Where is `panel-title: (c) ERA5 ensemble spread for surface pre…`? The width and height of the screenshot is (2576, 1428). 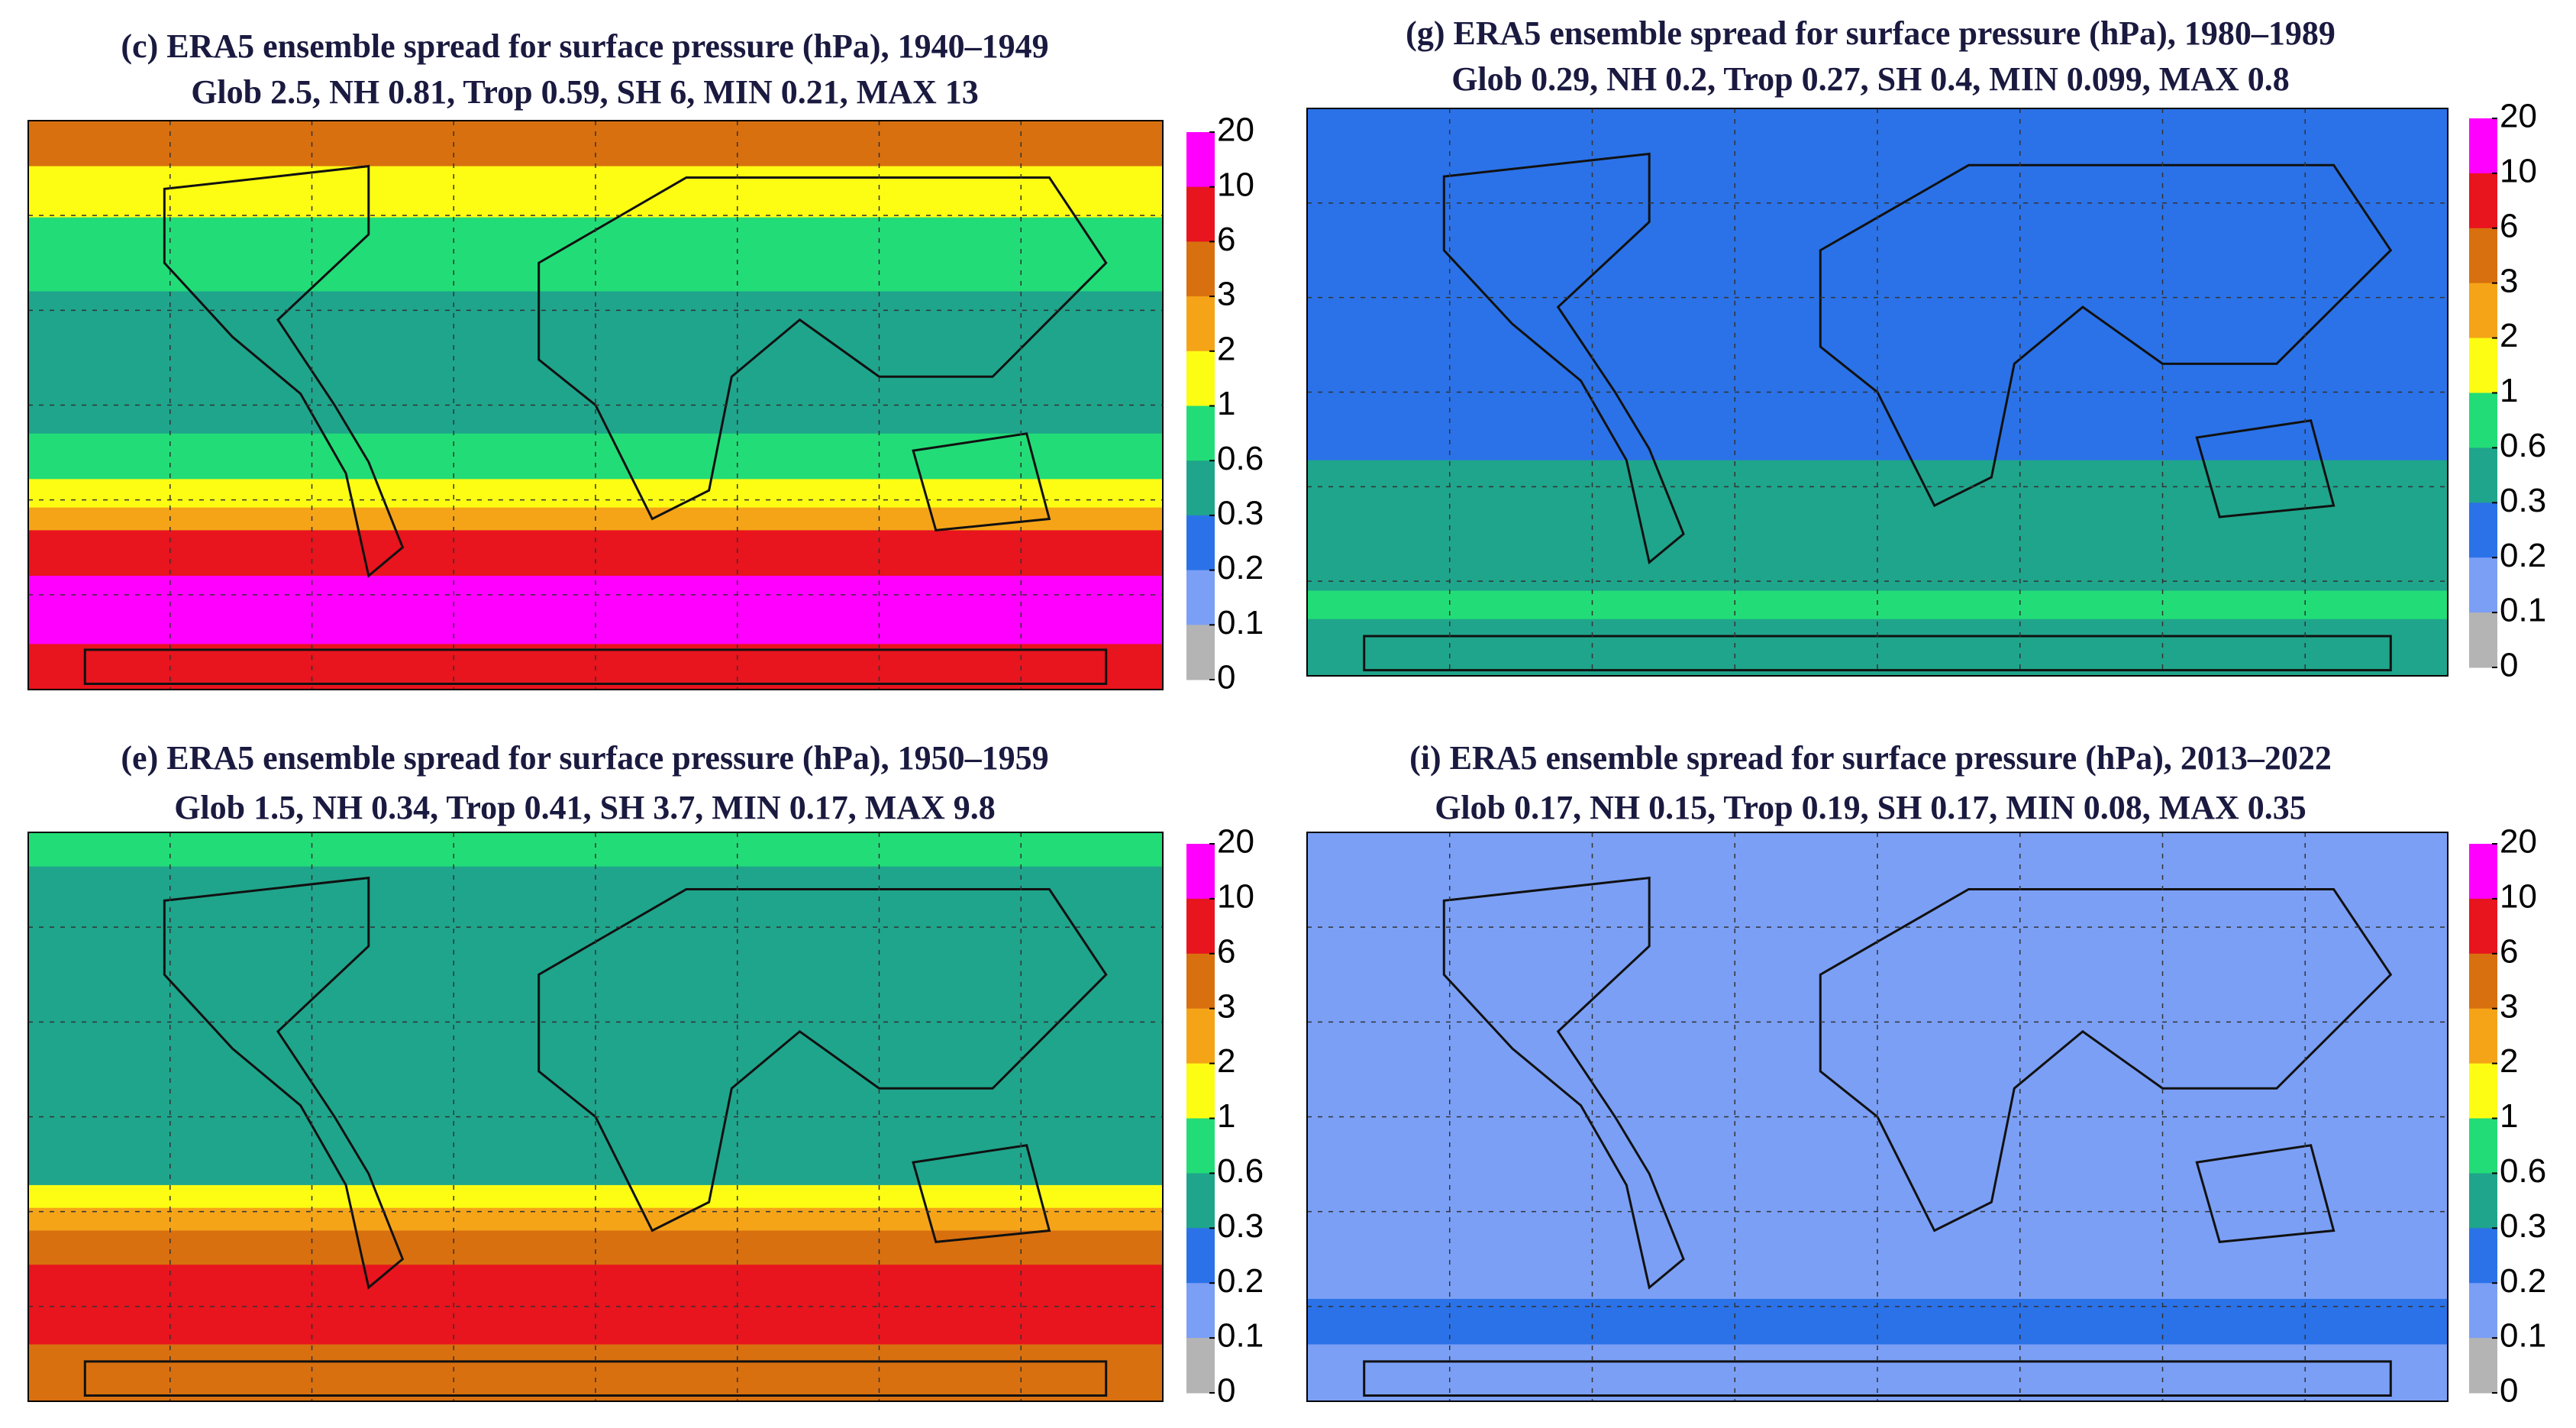 panel-title: (c) ERA5 ensemble spread for surface pre… is located at coordinates (584, 46).